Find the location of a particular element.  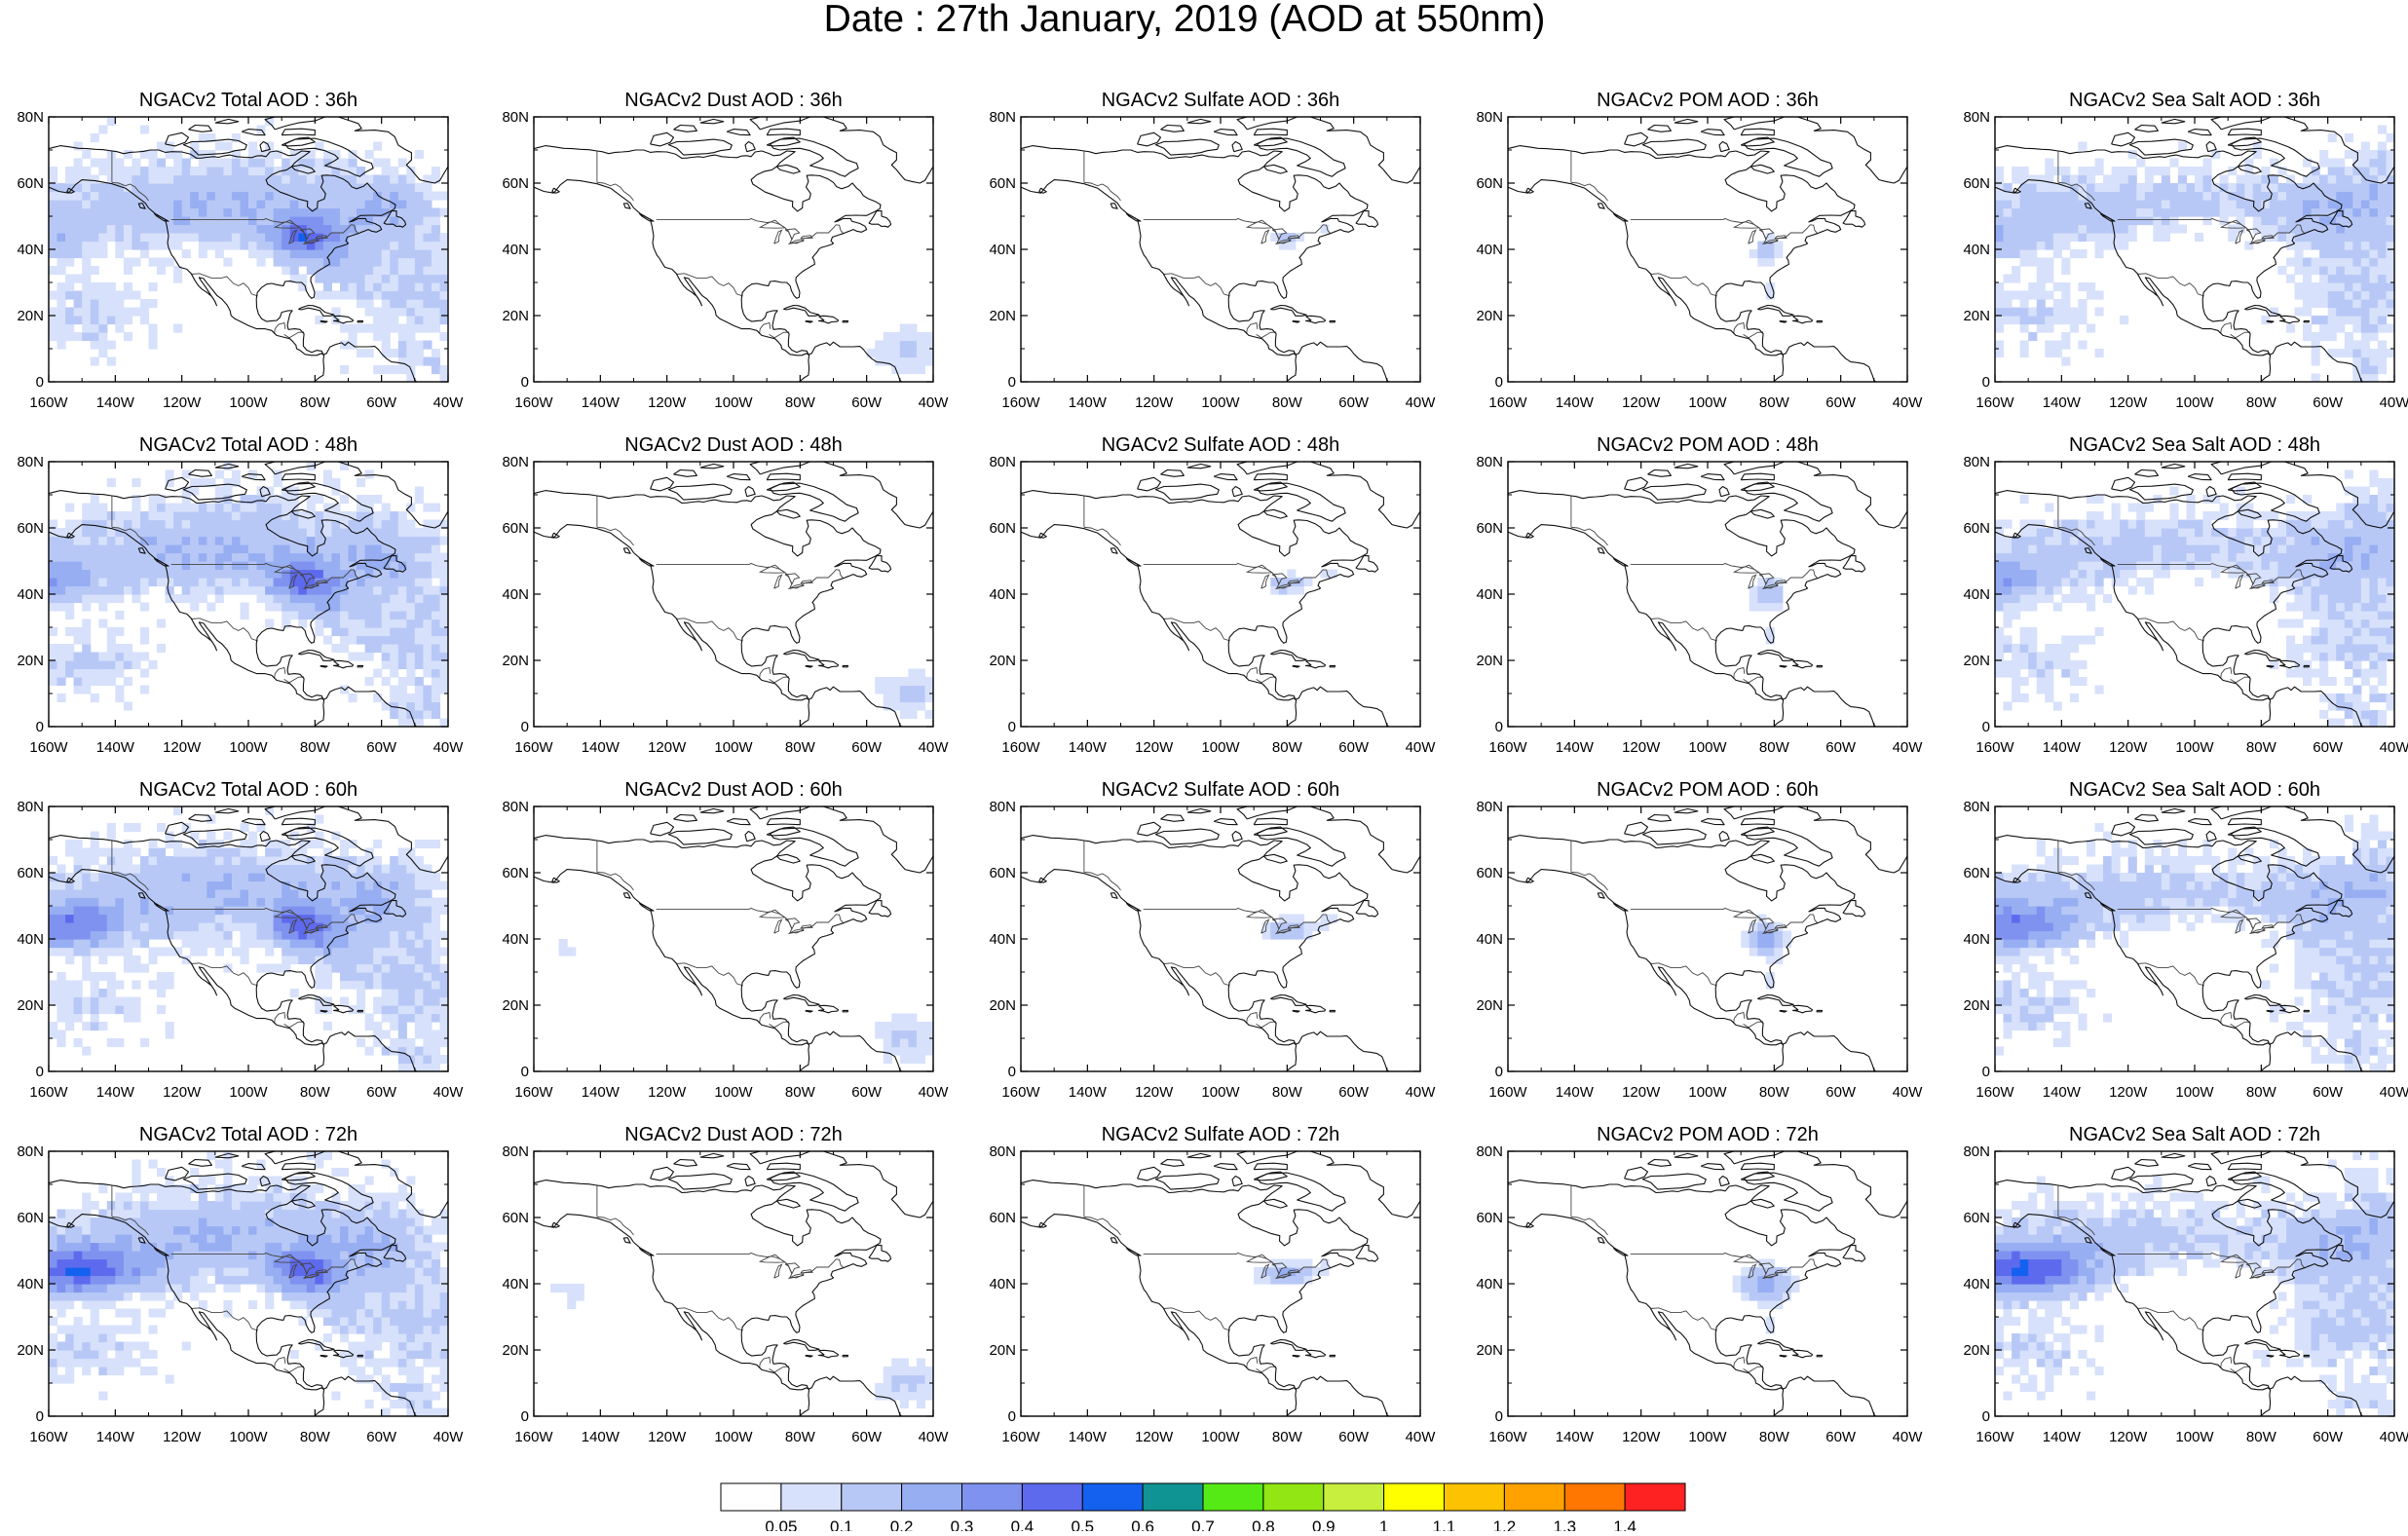

colorbar-label: 1.2 is located at coordinates (1505, 1524).